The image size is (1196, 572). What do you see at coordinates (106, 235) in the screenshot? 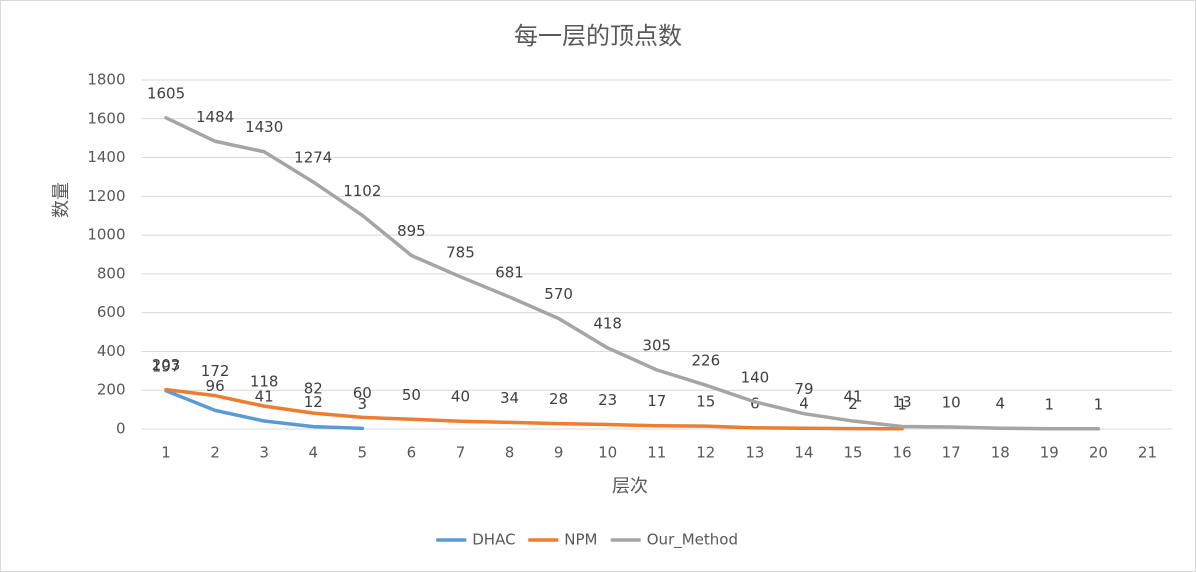
I see `y-tick-label: 1000` at bounding box center [106, 235].